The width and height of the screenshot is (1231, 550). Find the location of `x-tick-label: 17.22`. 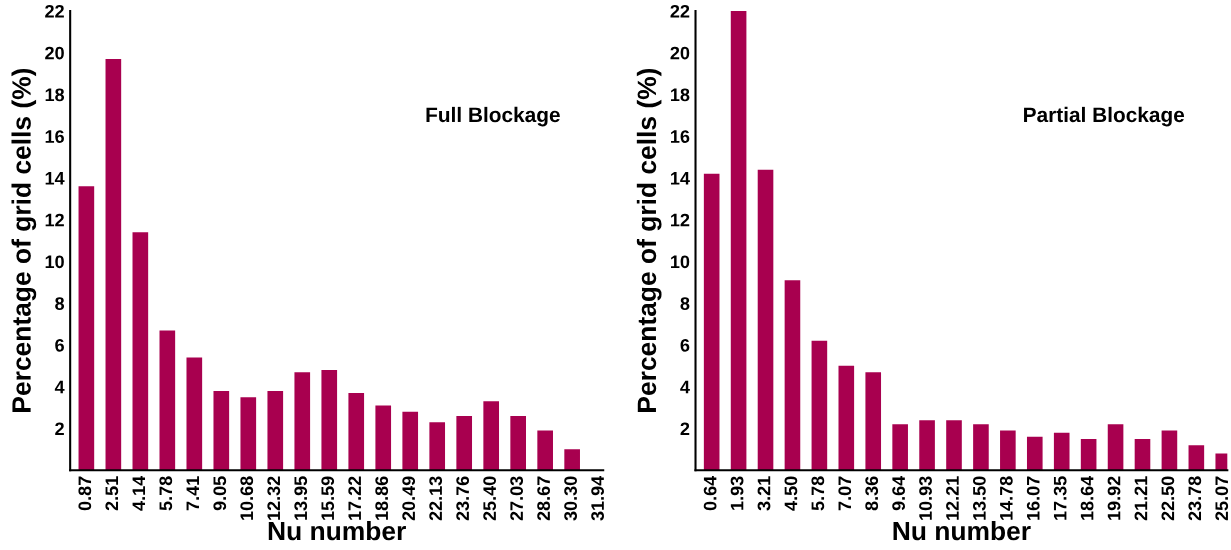

x-tick-label: 17.22 is located at coordinates (354, 498).